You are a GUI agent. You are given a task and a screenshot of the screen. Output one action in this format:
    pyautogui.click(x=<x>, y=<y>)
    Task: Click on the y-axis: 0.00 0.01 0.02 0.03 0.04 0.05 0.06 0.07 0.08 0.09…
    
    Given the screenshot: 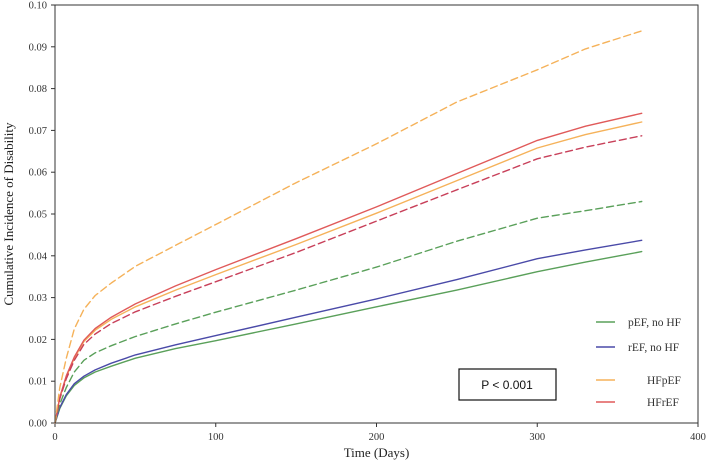 What is the action you would take?
    pyautogui.click(x=42, y=215)
    